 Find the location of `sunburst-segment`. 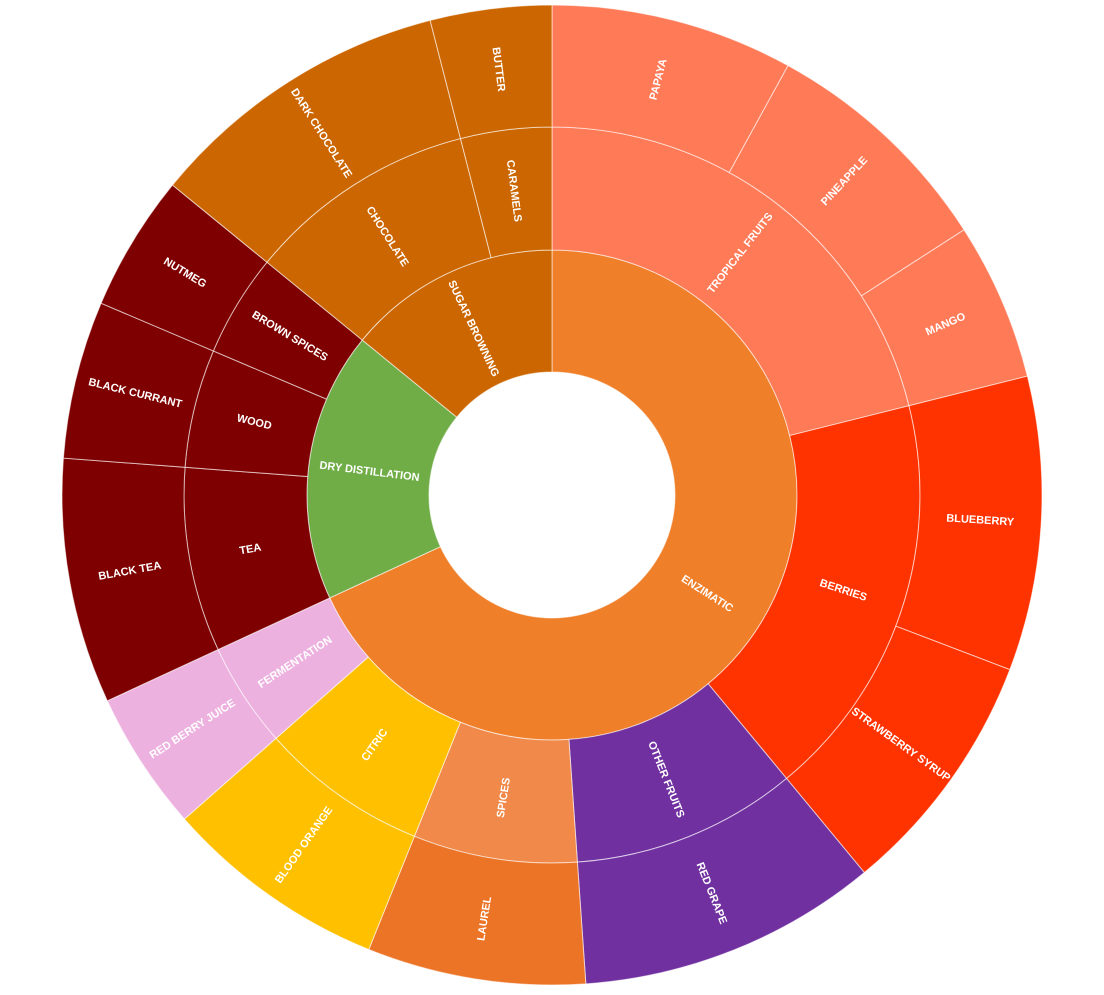

sunburst-segment is located at coordinates (491, 72).